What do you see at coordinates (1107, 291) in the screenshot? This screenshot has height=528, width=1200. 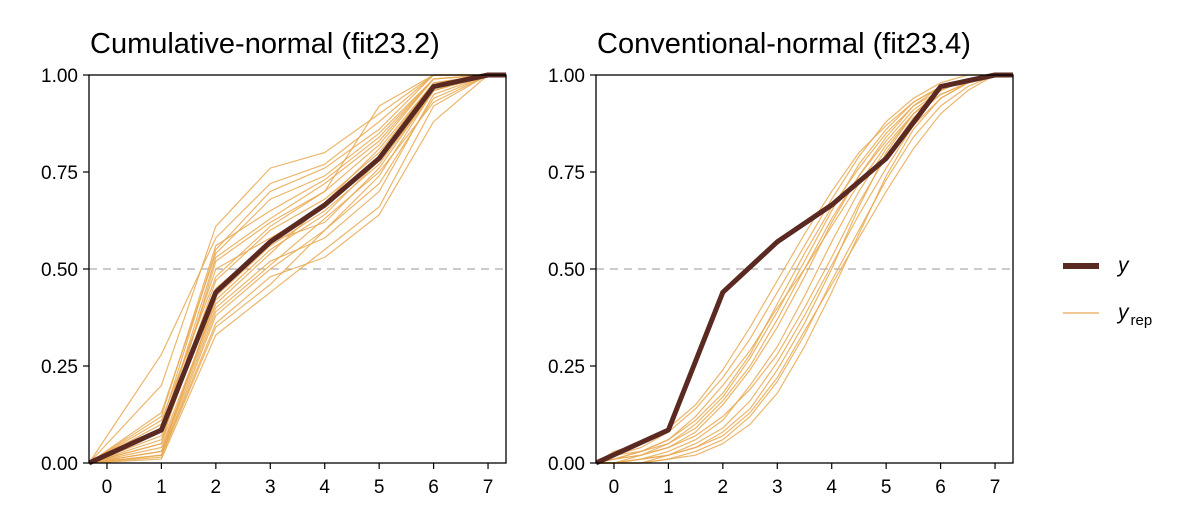 I see `legend: y y rep` at bounding box center [1107, 291].